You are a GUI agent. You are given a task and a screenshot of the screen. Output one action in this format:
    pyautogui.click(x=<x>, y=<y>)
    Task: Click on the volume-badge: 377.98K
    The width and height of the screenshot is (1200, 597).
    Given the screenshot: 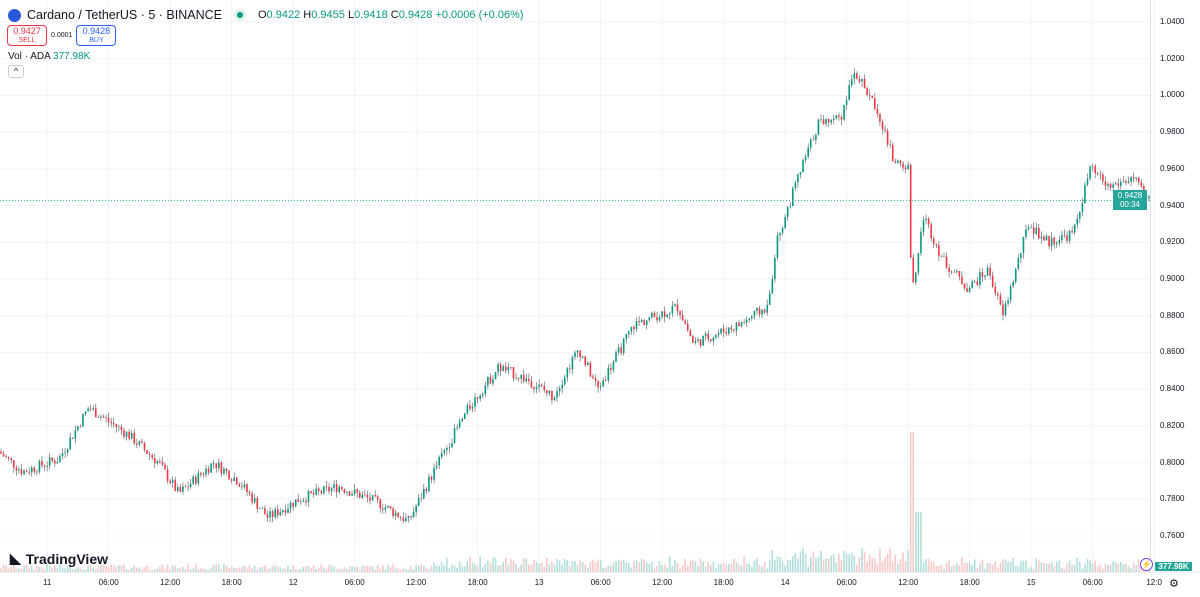 What is the action you would take?
    pyautogui.click(x=1173, y=566)
    